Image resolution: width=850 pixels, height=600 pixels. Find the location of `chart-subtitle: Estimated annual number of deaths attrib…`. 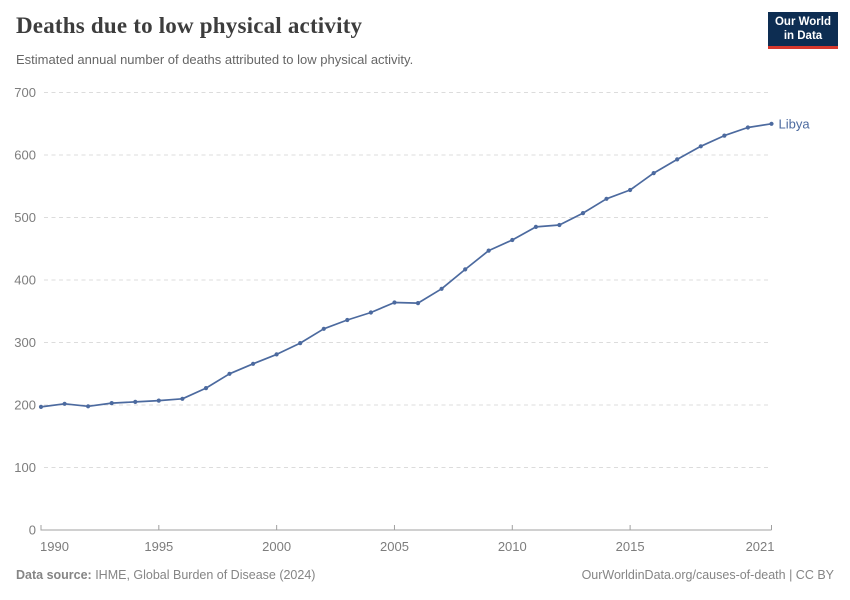

chart-subtitle: Estimated annual number of deaths attrib… is located at coordinates (215, 59).